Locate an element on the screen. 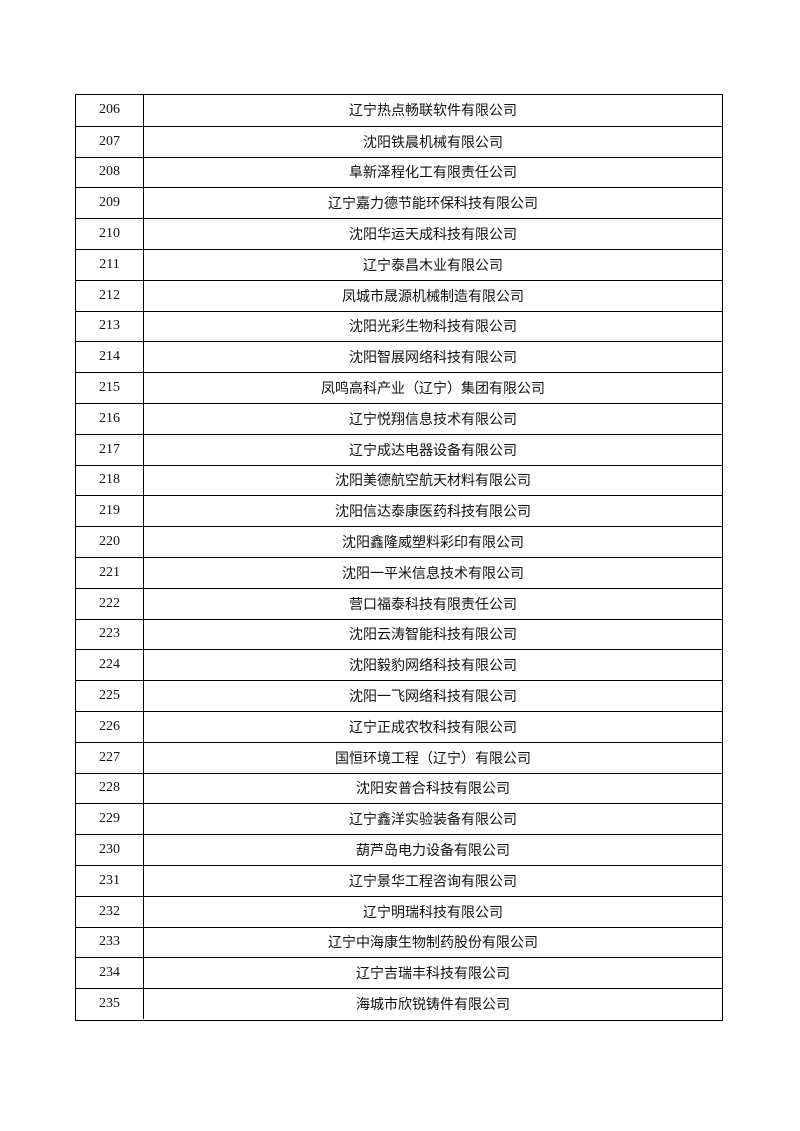  table-row: 228 沈阳安普合科技有限公司 is located at coordinates (399, 788).